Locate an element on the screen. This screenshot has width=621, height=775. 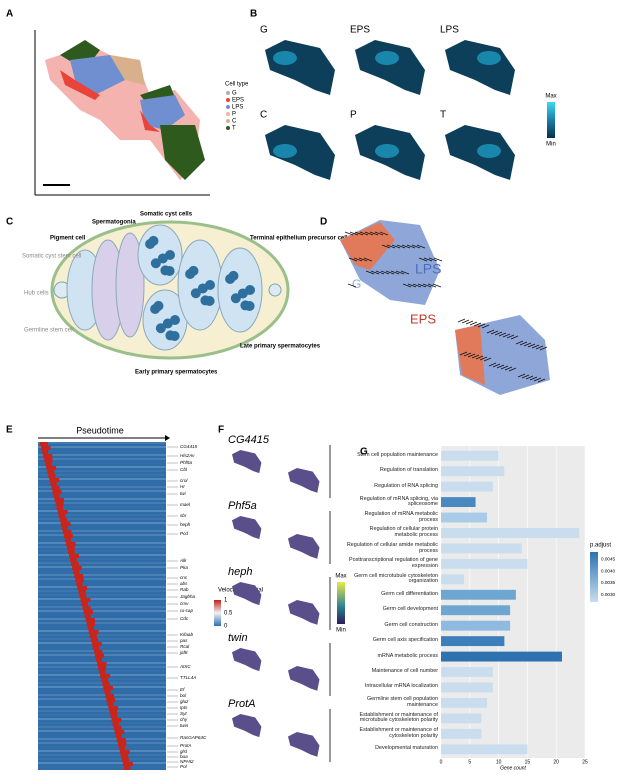
gene-label: bua is located at coordinates (184, 756).